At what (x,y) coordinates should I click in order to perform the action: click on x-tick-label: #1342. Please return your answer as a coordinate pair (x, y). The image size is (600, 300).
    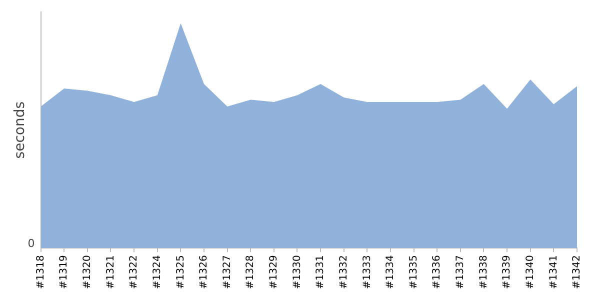
    Looking at the image, I should click on (577, 272).